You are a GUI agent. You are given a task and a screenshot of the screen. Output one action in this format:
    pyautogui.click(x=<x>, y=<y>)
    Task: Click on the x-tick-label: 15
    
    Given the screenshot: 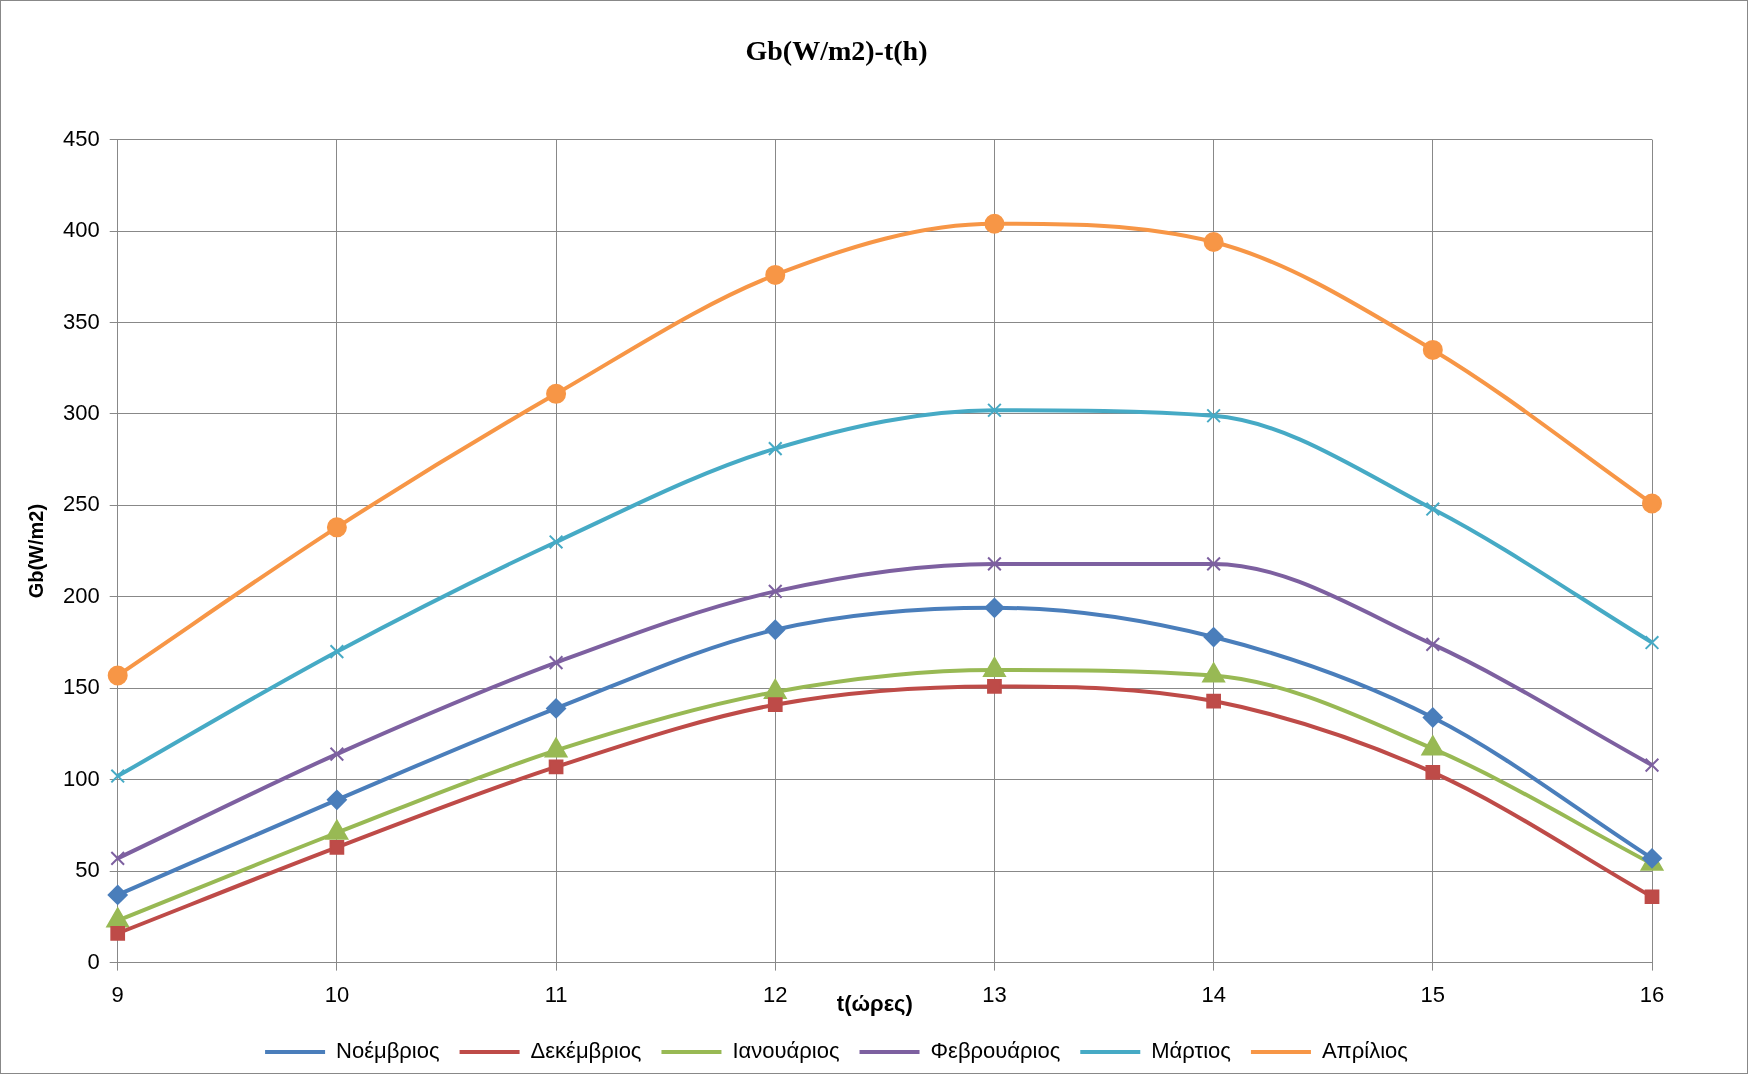 What is the action you would take?
    pyautogui.click(x=1433, y=994)
    